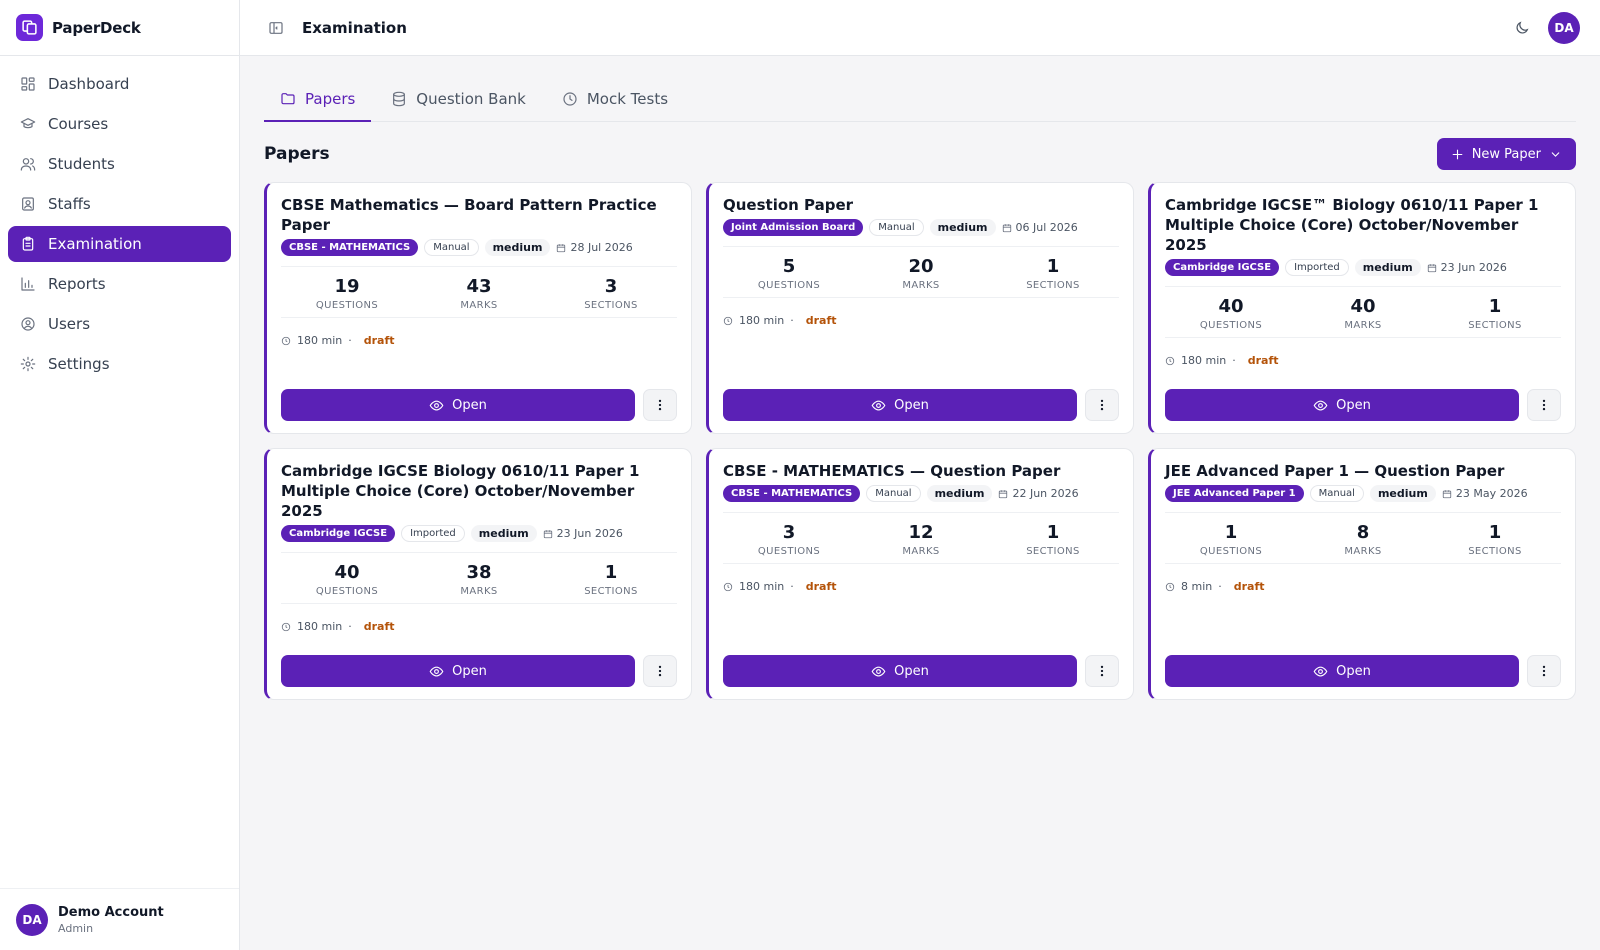  Describe the element at coordinates (921, 273) in the screenshot. I see `stat-marks: 20 MARKS` at that location.